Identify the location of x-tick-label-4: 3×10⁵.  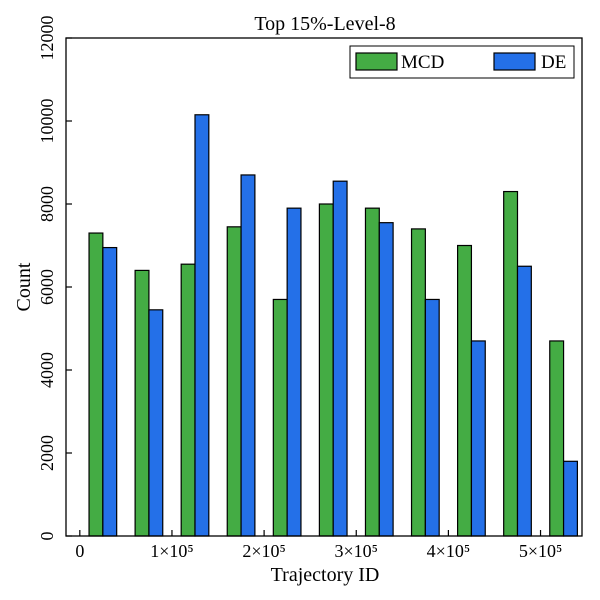
(356, 551).